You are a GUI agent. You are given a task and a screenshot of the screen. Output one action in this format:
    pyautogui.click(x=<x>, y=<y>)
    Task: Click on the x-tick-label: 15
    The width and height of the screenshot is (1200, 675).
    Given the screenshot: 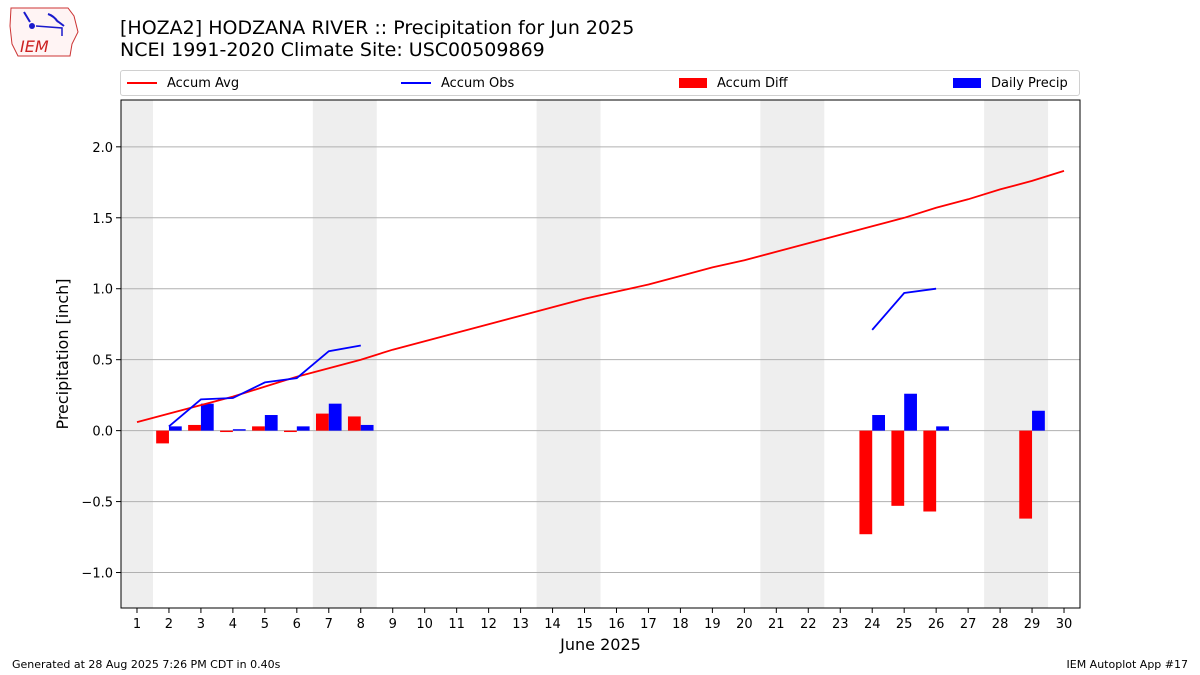 What is the action you would take?
    pyautogui.click(x=584, y=624)
    